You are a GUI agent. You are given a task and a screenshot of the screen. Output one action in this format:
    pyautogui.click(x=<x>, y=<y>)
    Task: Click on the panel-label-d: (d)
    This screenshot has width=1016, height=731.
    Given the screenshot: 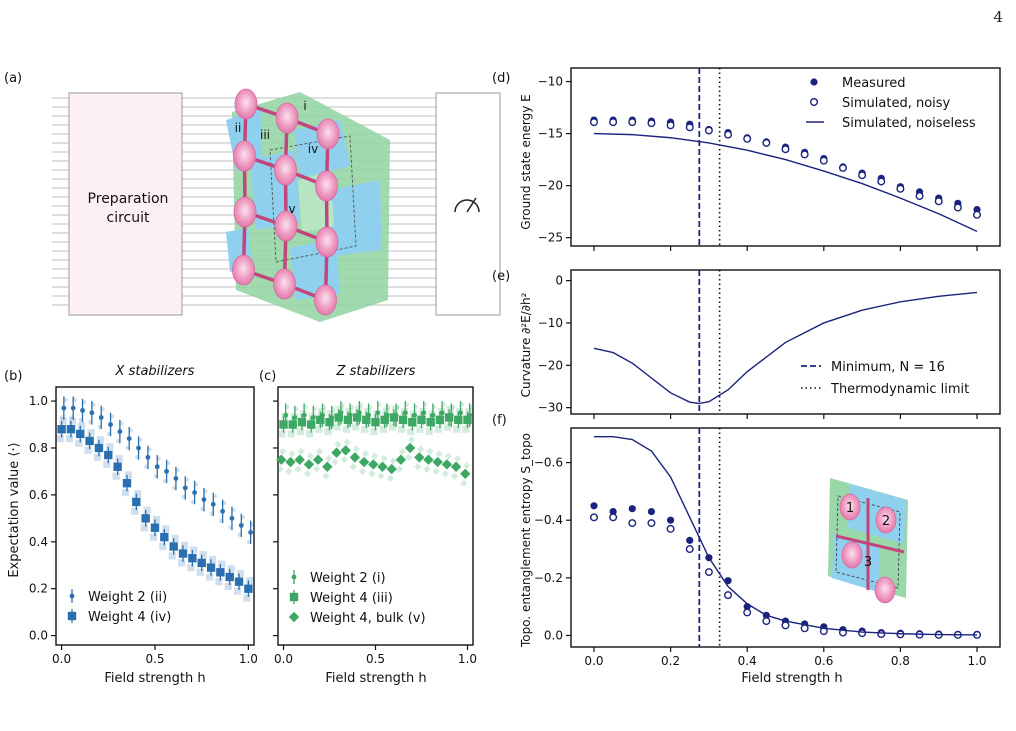 What is the action you would take?
    pyautogui.click(x=501, y=78)
    